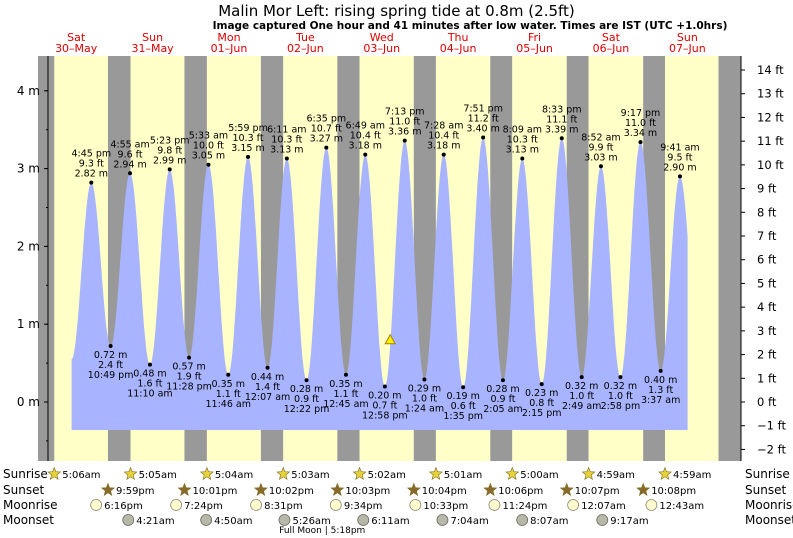  What do you see at coordinates (561, 119) in the screenshot?
I see `high-tide-feet-label: 11.1 ft` at bounding box center [561, 119].